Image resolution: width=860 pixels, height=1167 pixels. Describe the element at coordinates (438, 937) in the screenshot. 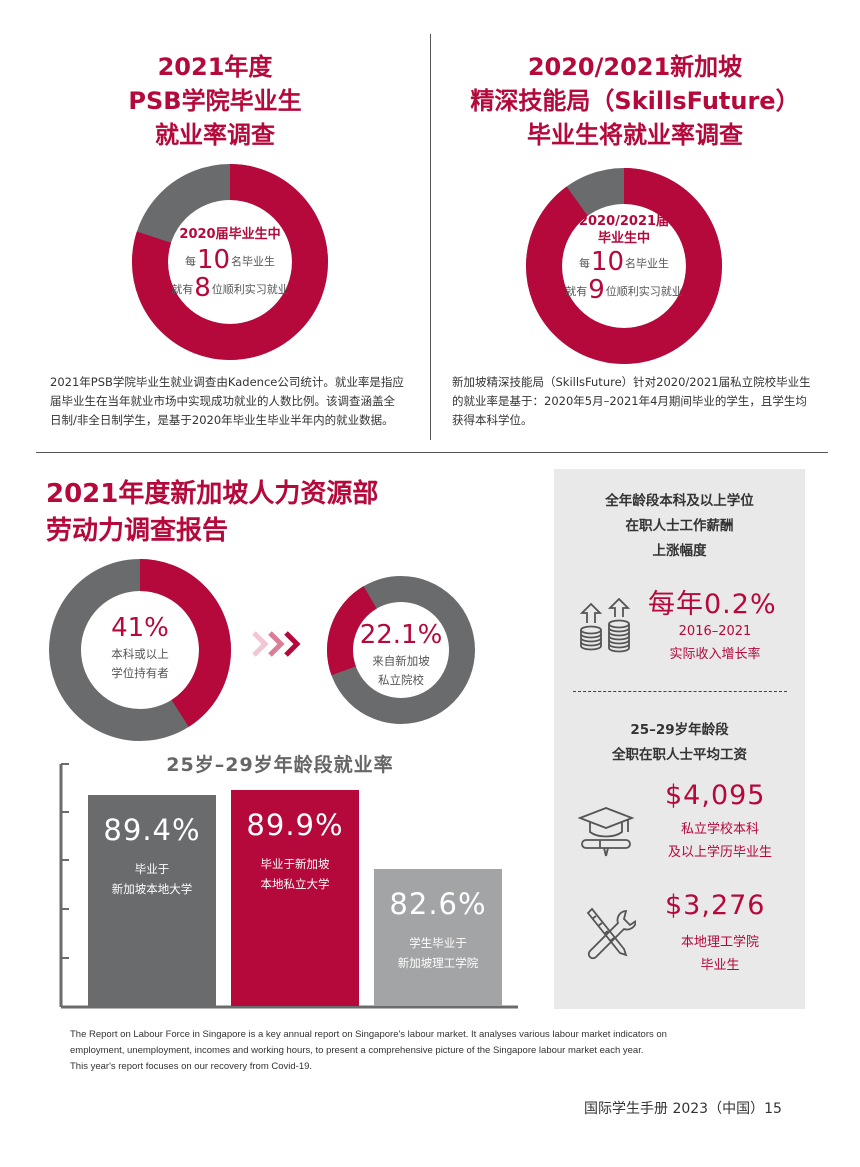

I see `bar-polytechnic: 82.6% 学生毕业于 新加坡理工学院` at that location.